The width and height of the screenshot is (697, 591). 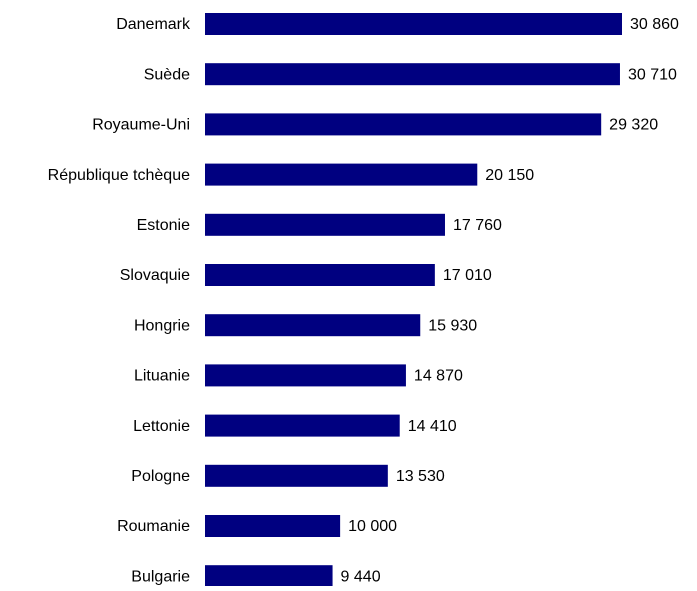 I want to click on value-label: 17 010, so click(x=467, y=275).